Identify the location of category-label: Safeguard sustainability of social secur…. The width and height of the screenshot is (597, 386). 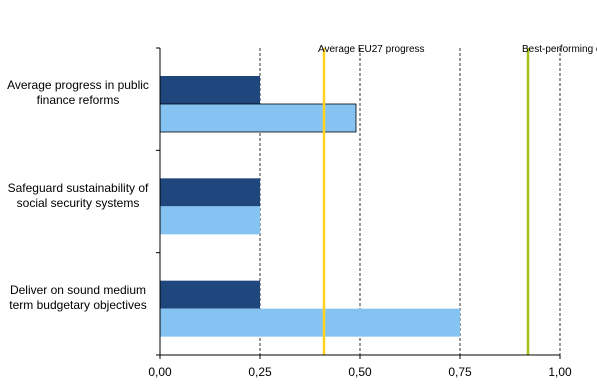
(78, 195).